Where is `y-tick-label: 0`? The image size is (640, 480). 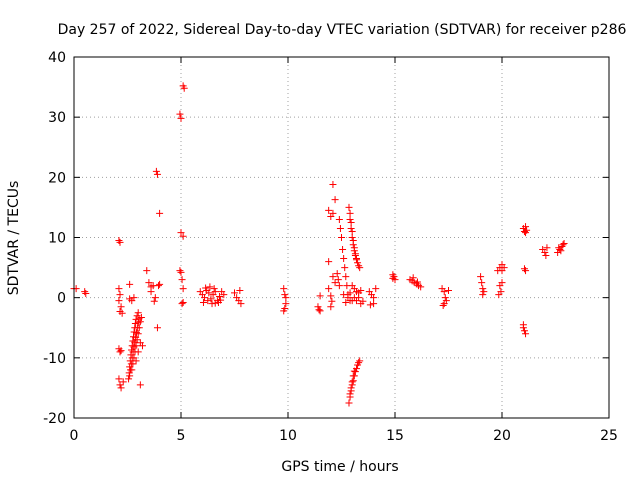 y-tick-label: 0 is located at coordinates (61, 299).